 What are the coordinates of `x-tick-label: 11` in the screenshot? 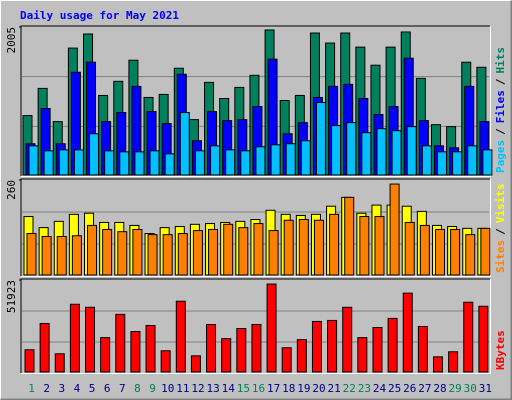 It's located at (182, 388).